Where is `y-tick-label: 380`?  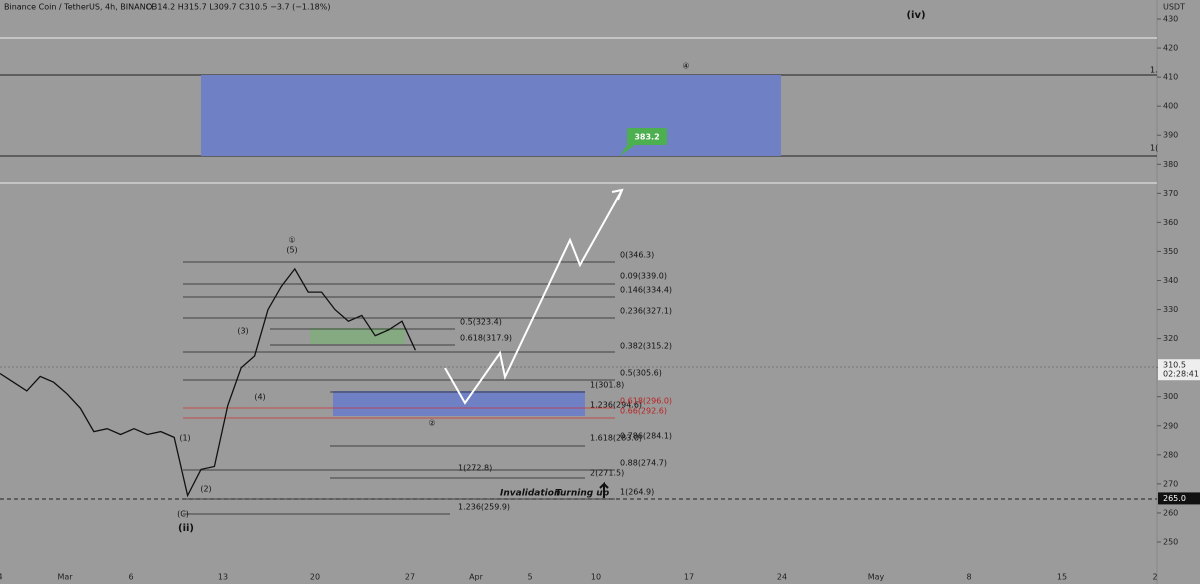
y-tick-label: 380 is located at coordinates (1170, 164).